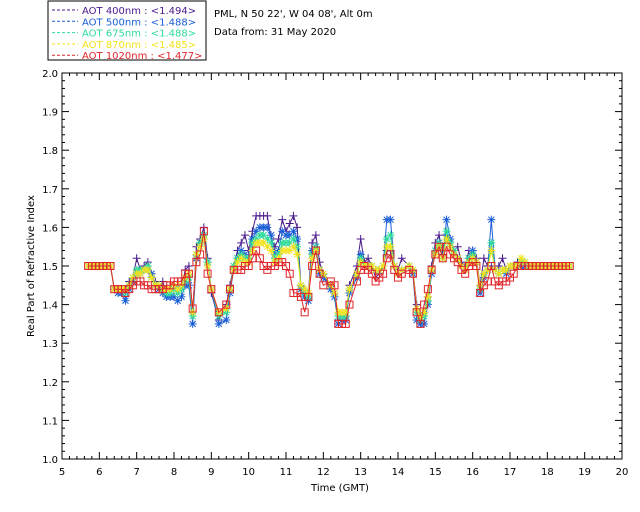 This screenshot has width=640, height=512. I want to click on y-tick-label: 1.7, so click(50, 190).